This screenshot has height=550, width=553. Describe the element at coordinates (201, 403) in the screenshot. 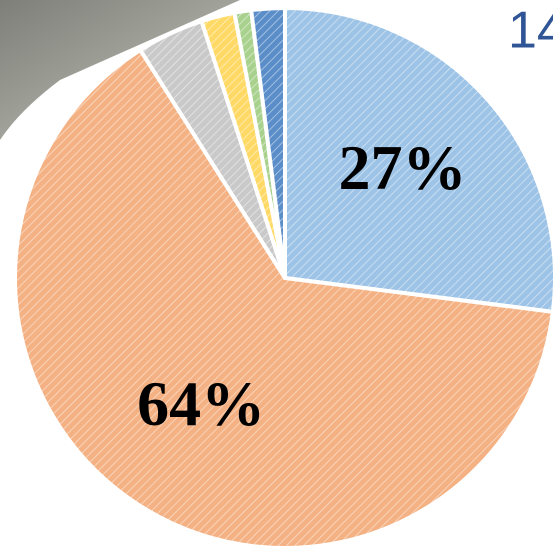

I see `data-label: 64%` at that location.